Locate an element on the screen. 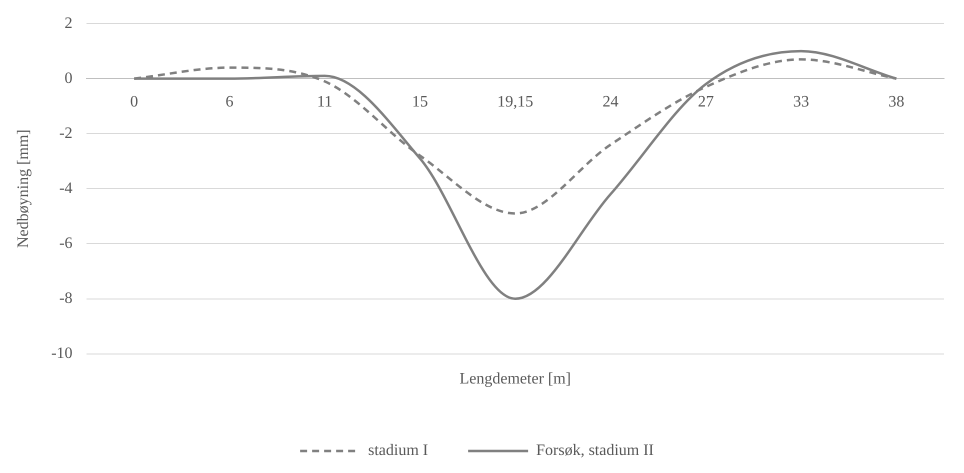 This screenshot has height=473, width=964. x-tick-label: 15 is located at coordinates (420, 101).